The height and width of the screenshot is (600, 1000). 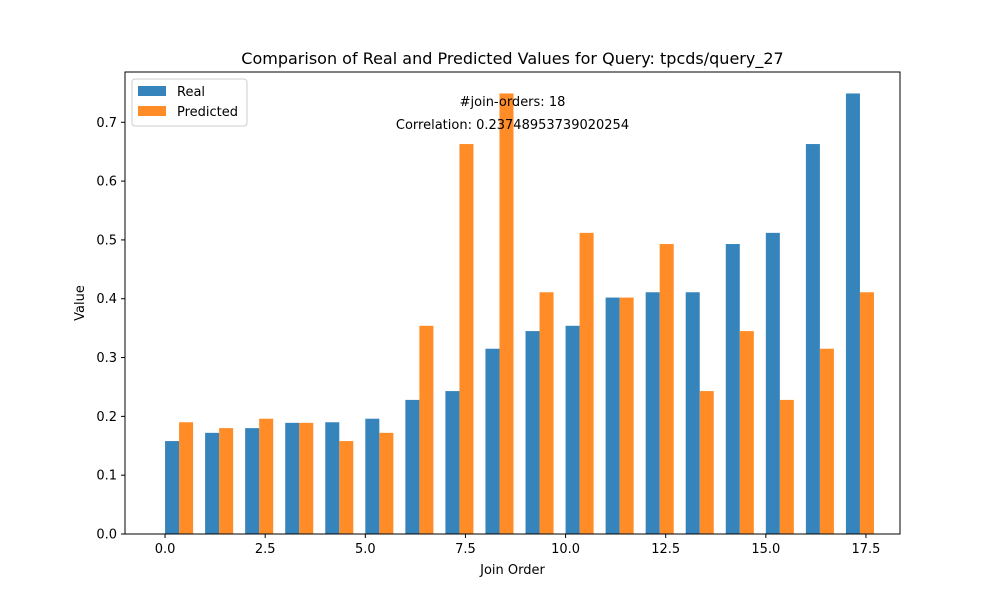 What do you see at coordinates (106, 123) in the screenshot?
I see `y-tick-label: 0.7` at bounding box center [106, 123].